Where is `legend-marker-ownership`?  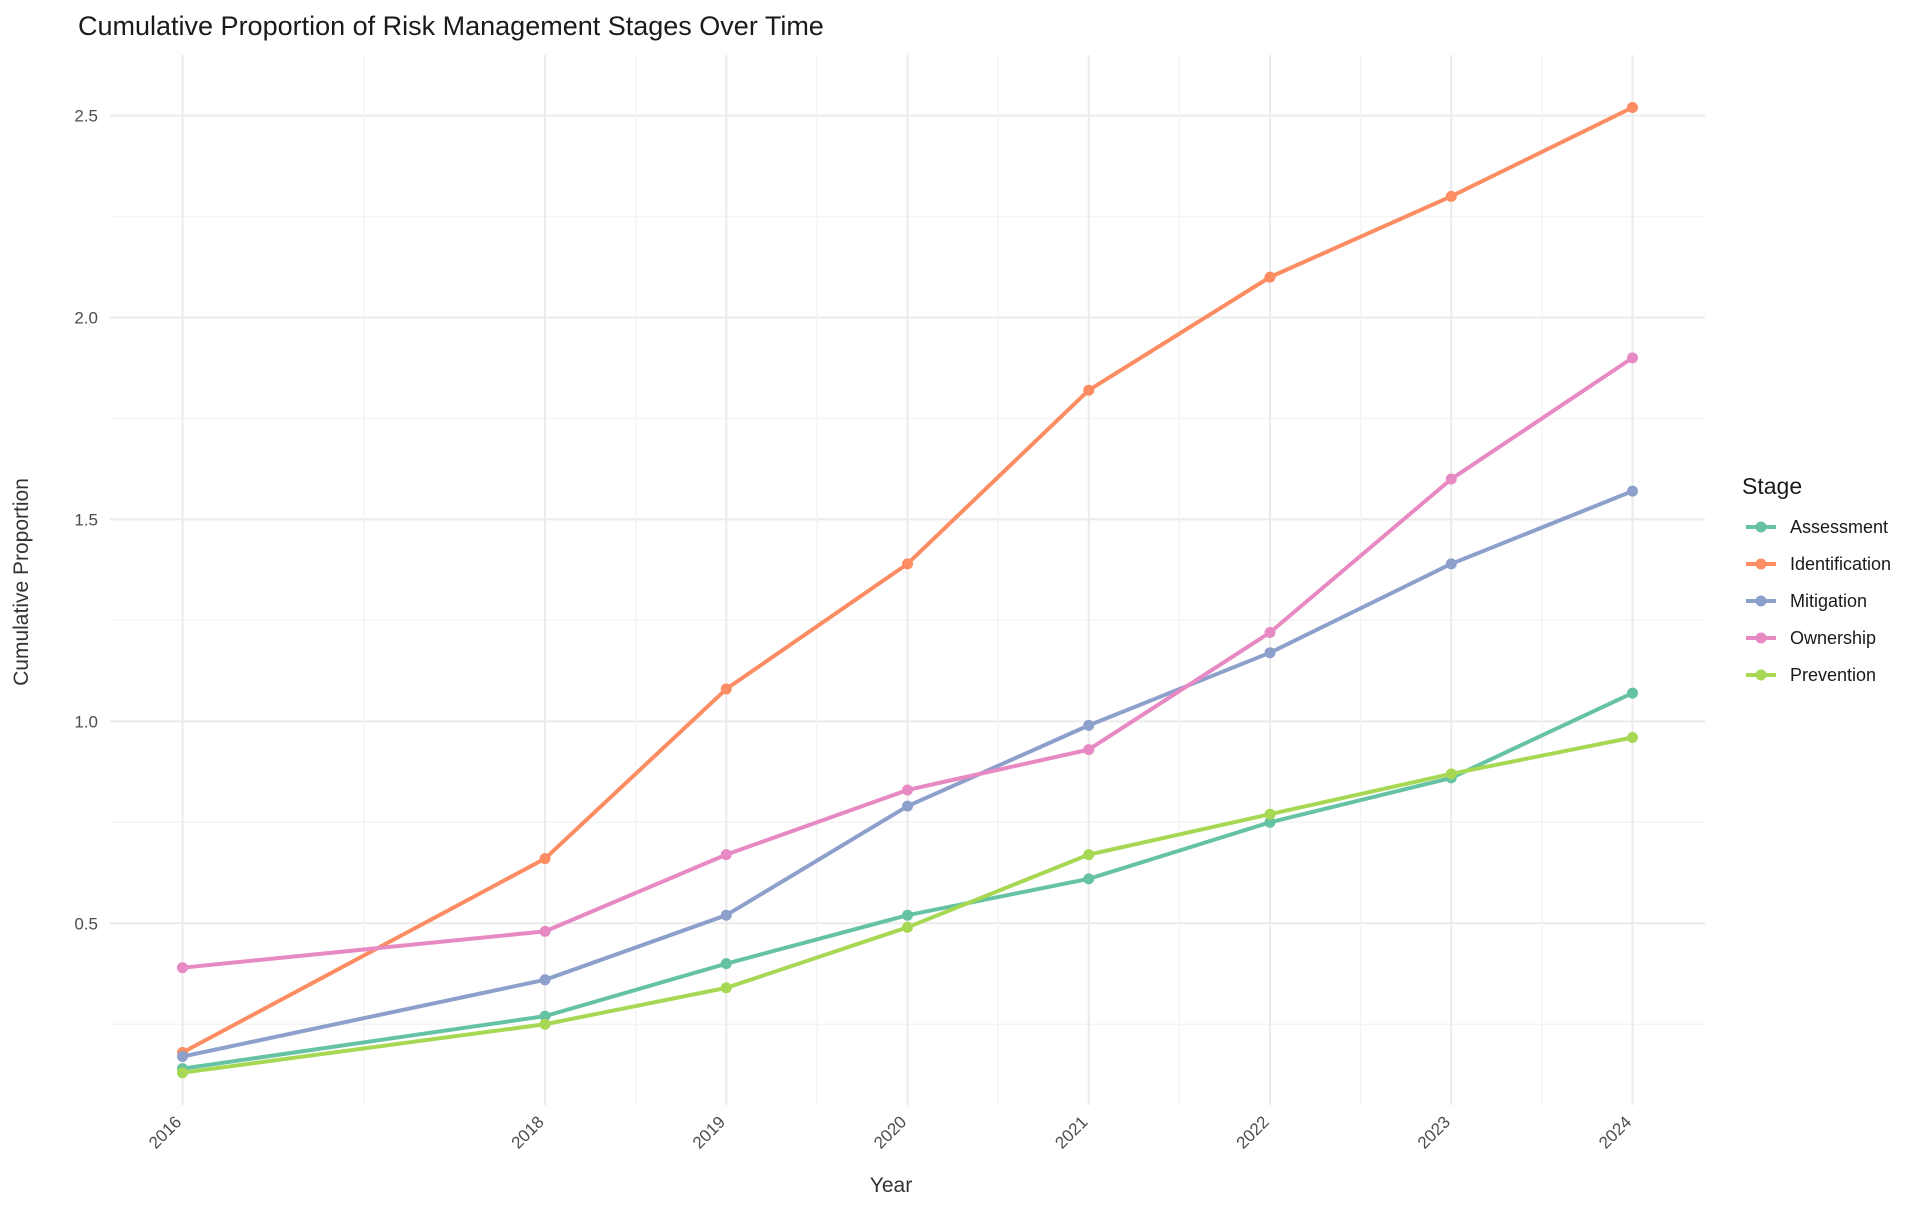 legend-marker-ownership is located at coordinates (1761, 638).